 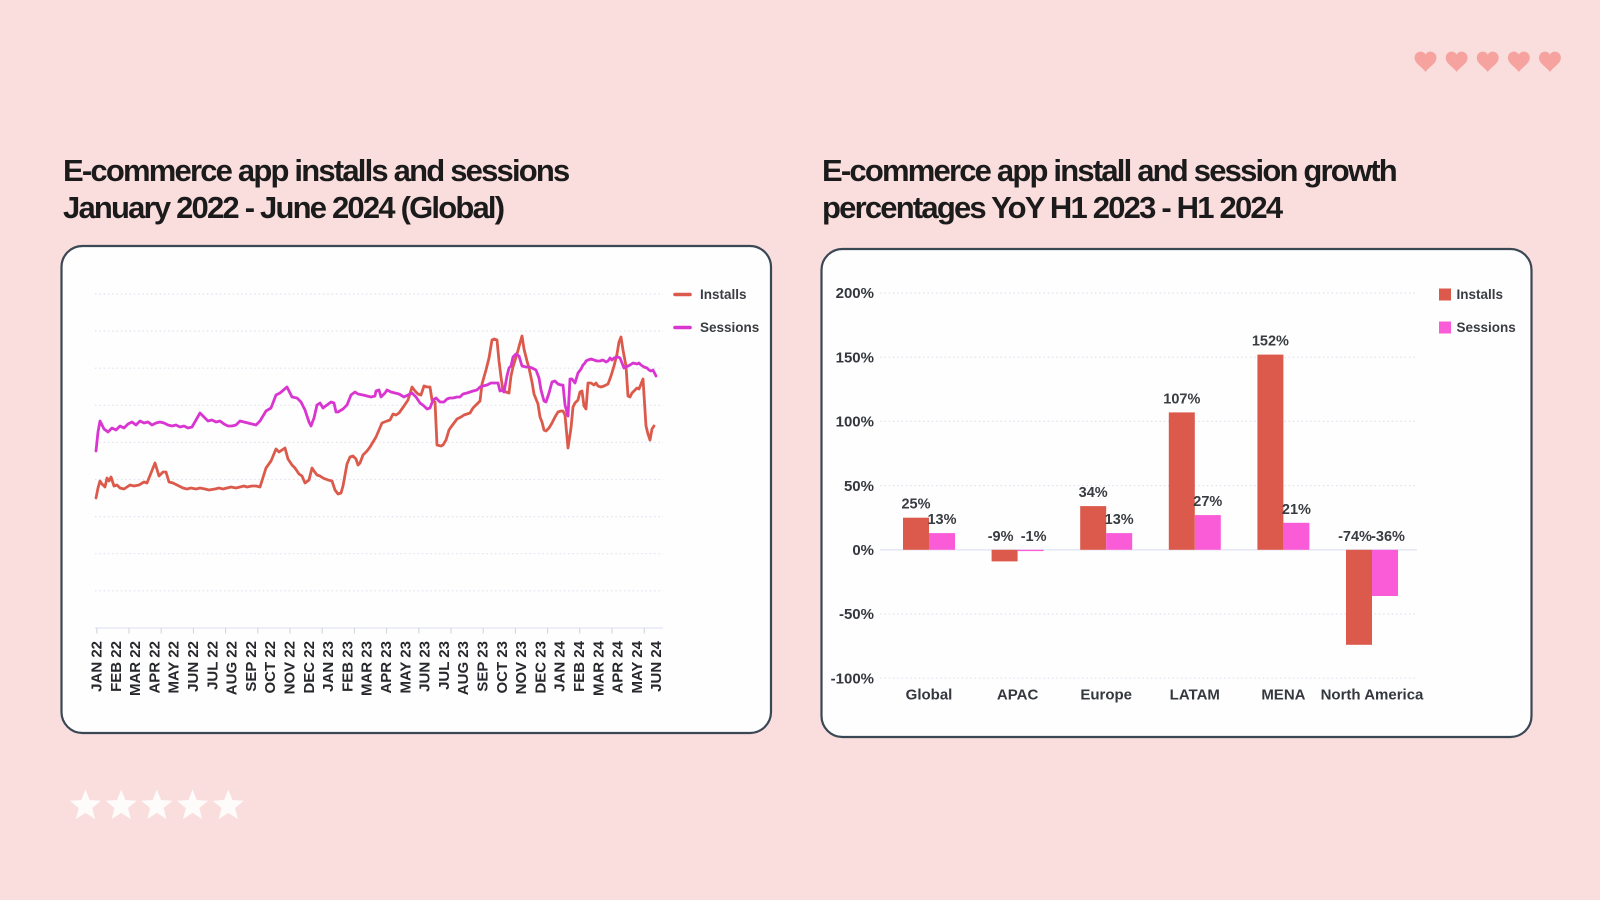 I want to click on svg-text: JUL 22, so click(x=212, y=665).